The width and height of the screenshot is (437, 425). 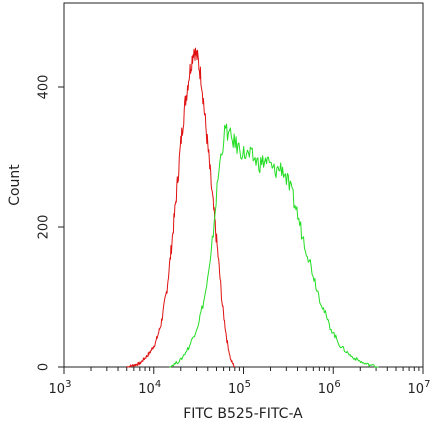 What do you see at coordinates (149, 388) in the screenshot?
I see `x-tick-label: 10⁴` at bounding box center [149, 388].